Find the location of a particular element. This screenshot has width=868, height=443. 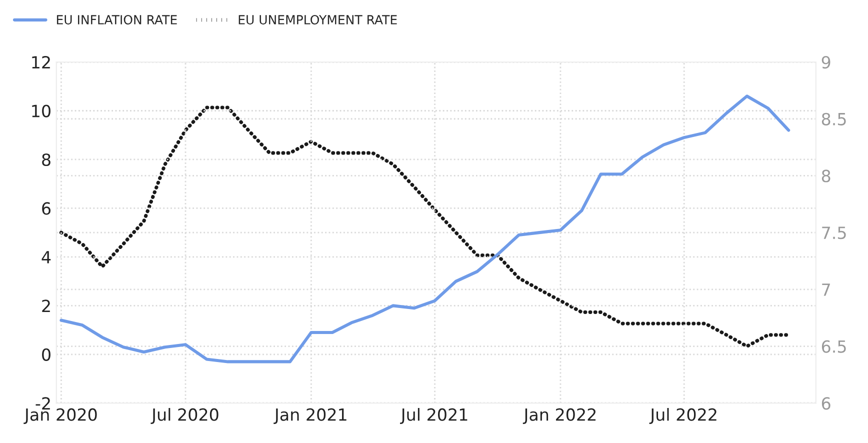

x-tick-label: Jul 2020 is located at coordinates (184, 416).